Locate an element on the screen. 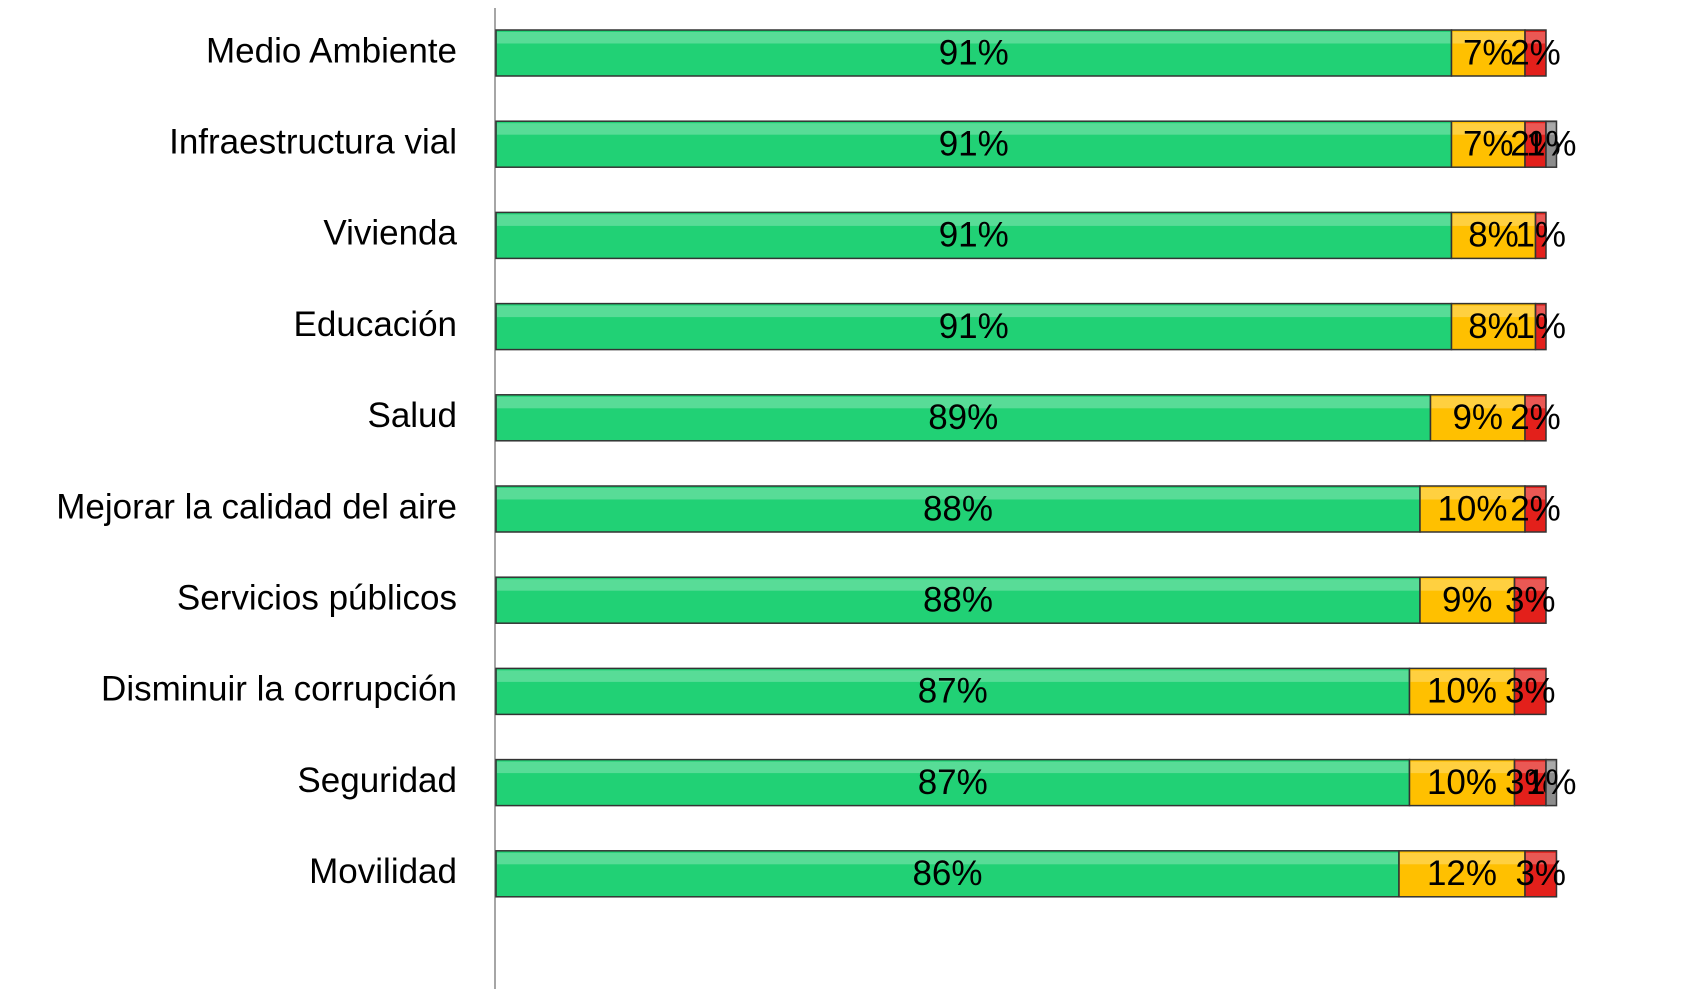  category-label: Disminuir la corrupción is located at coordinates (279, 689).